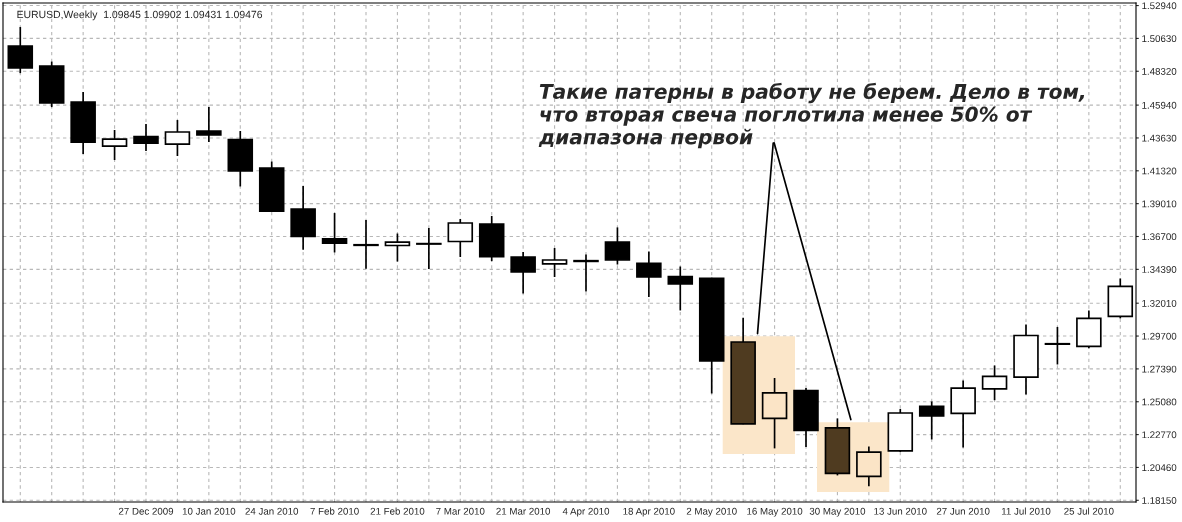  Describe the element at coordinates (146, 511) in the screenshot. I see `x-tick-label: 27 Dec 2009` at that location.